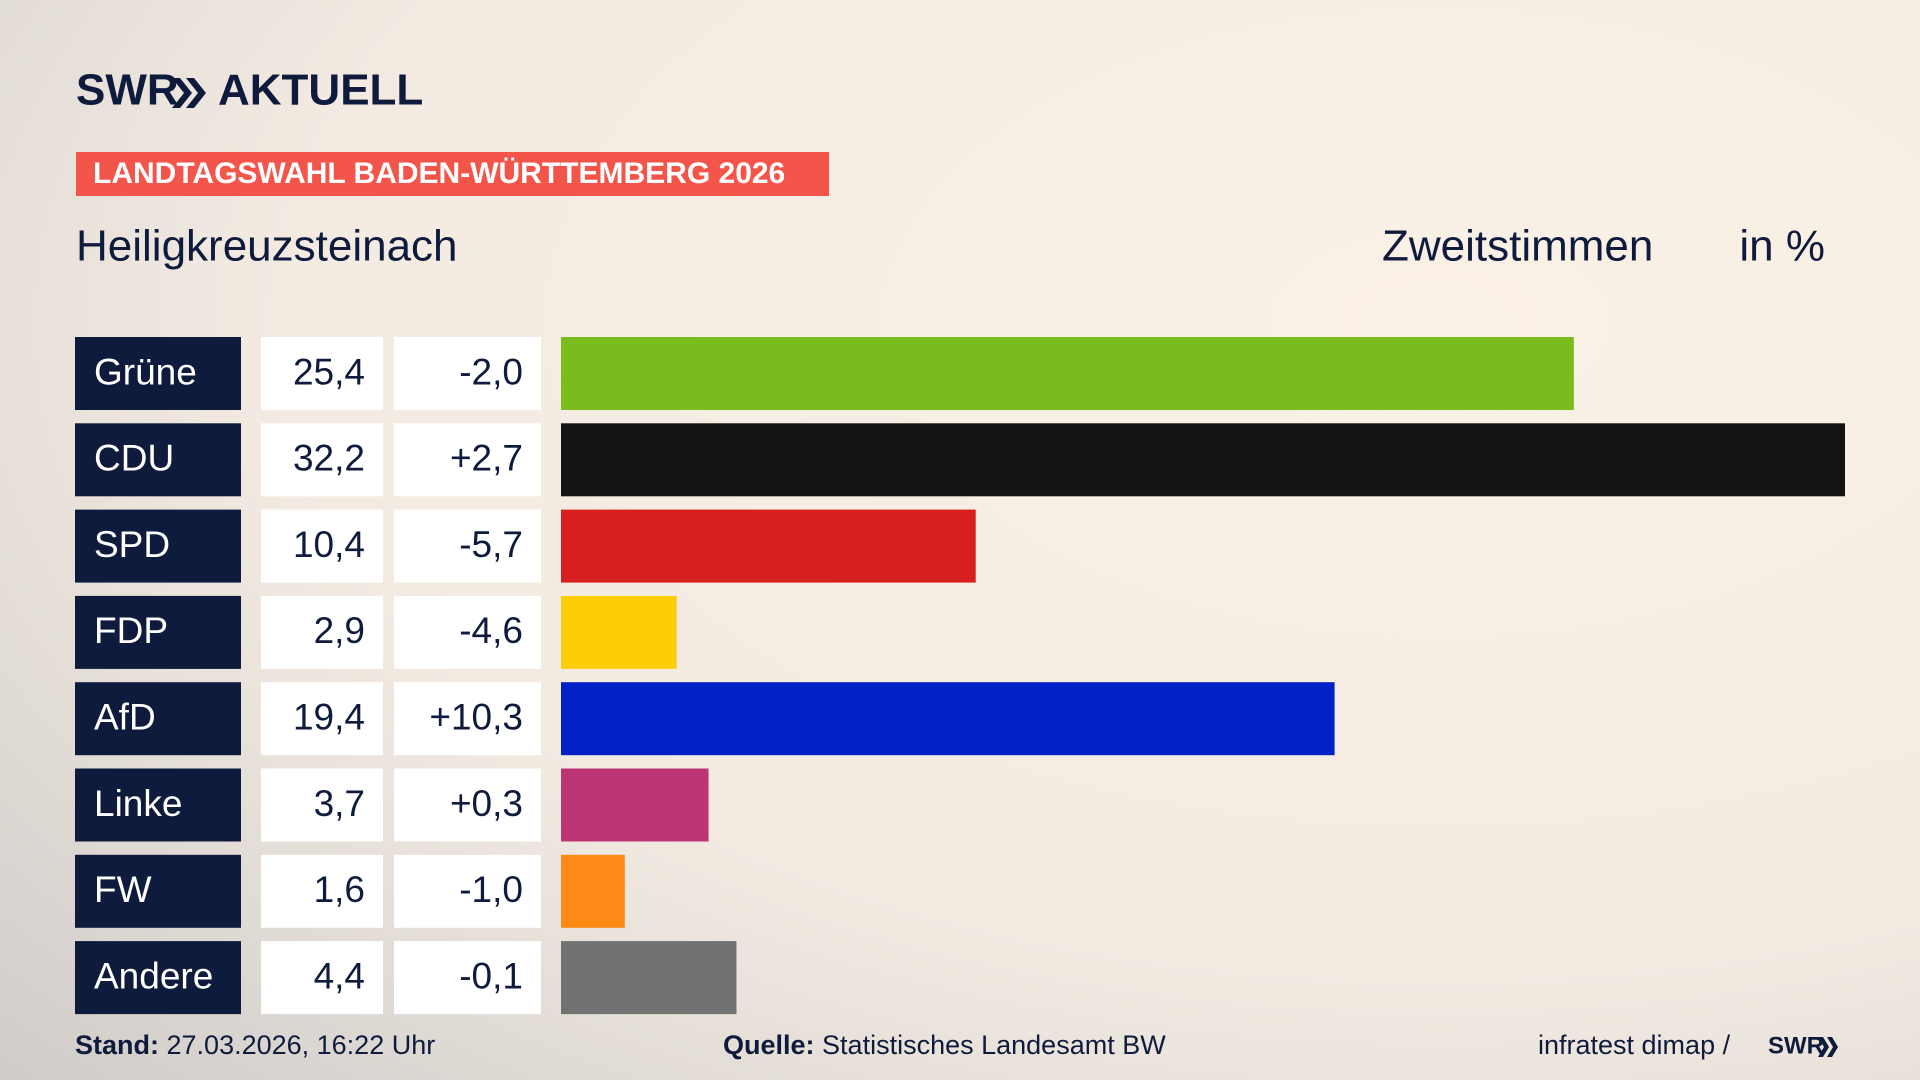 This screenshot has height=1080, width=1920. Describe the element at coordinates (491, 630) in the screenshot. I see `change-label: -4,6` at that location.